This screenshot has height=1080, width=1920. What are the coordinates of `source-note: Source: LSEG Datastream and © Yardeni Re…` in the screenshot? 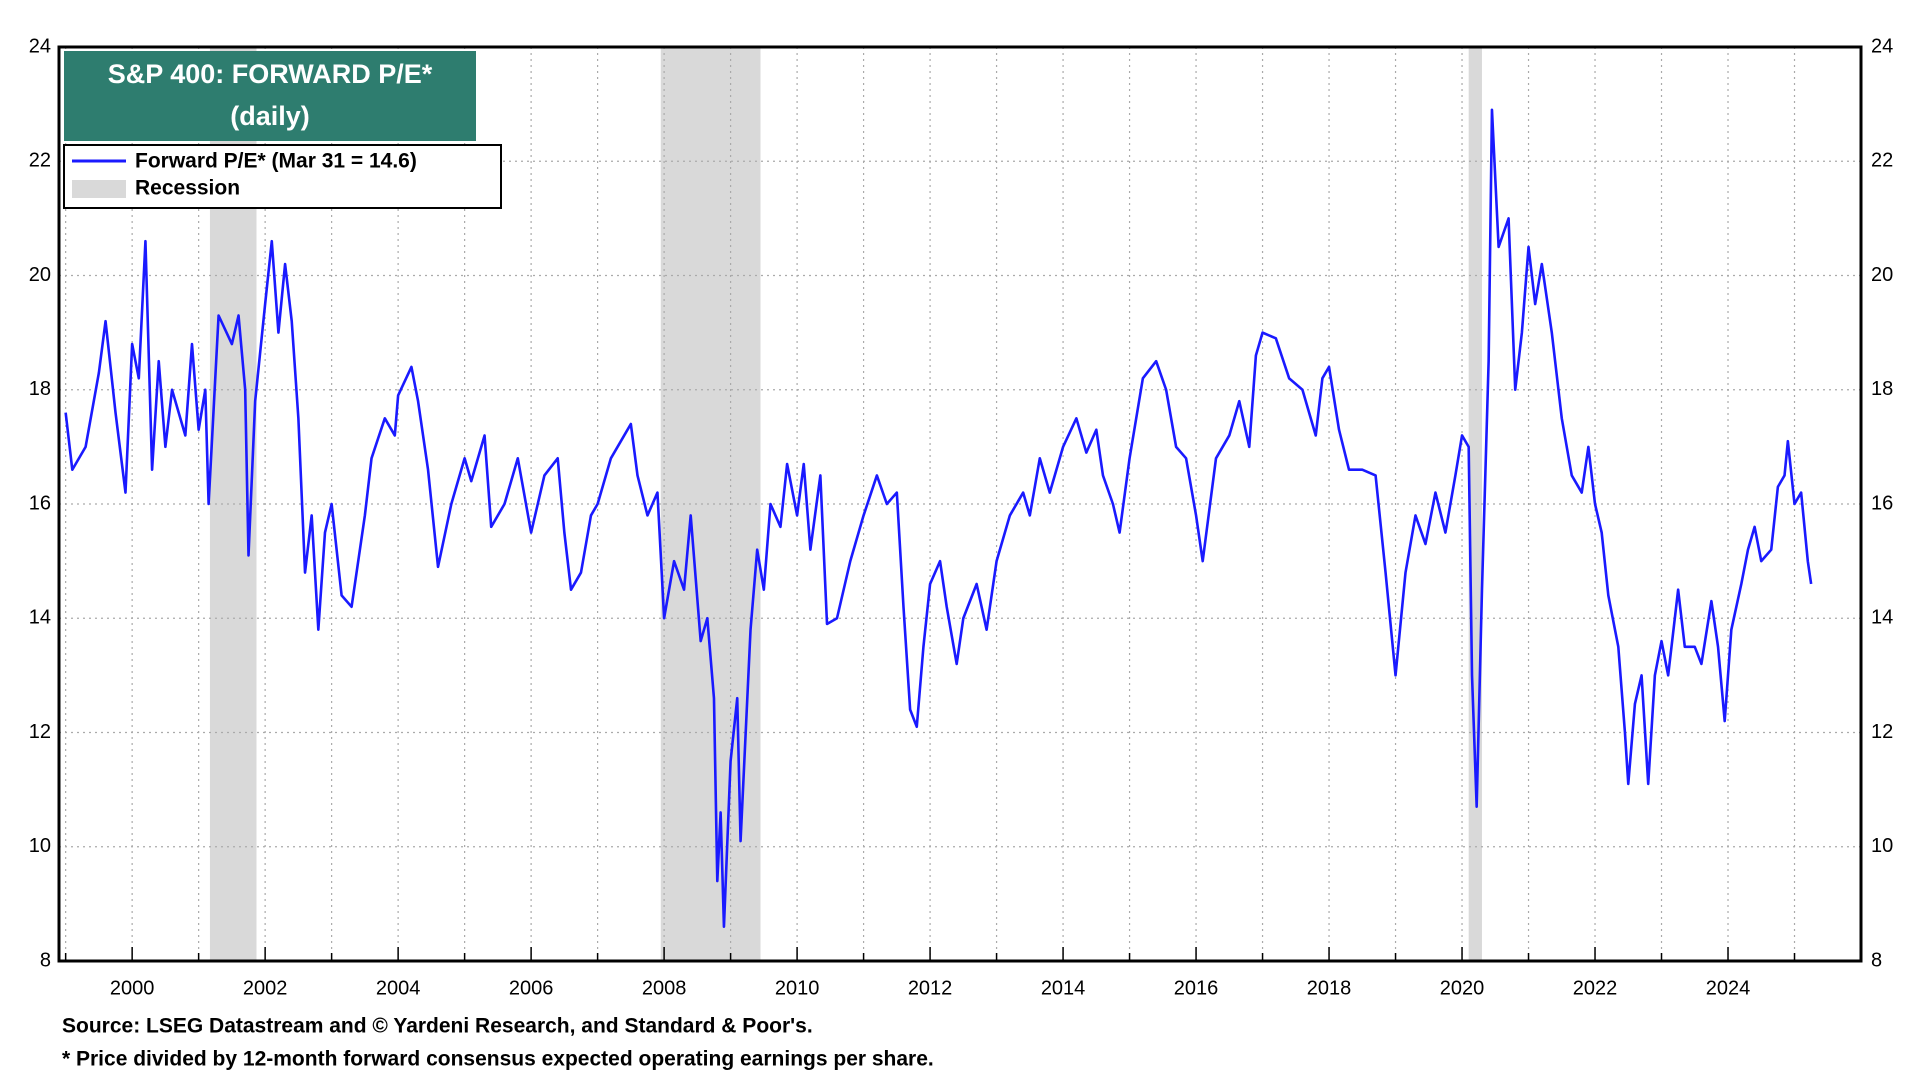 It's located at (437, 1026).